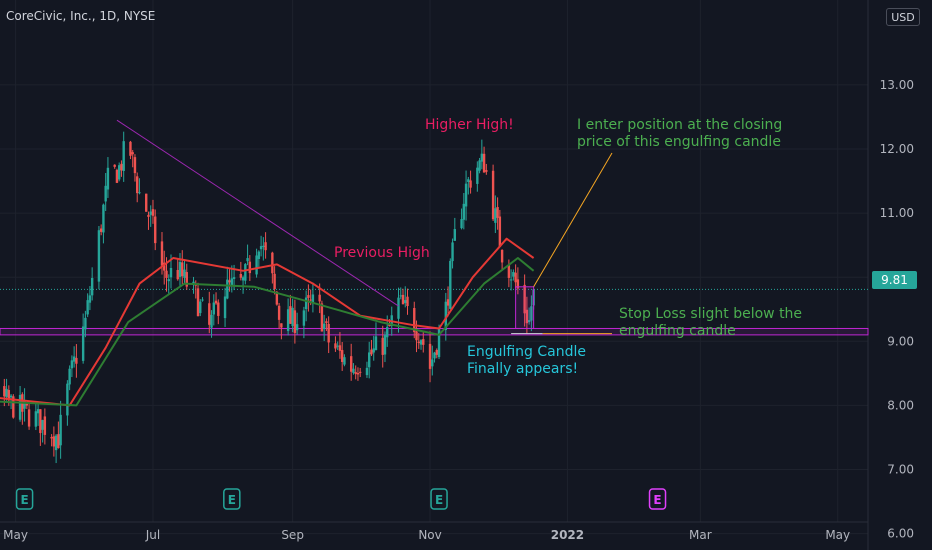 This screenshot has height=550, width=932. What do you see at coordinates (15, 535) in the screenshot?
I see `x-tick-label: May` at bounding box center [15, 535].